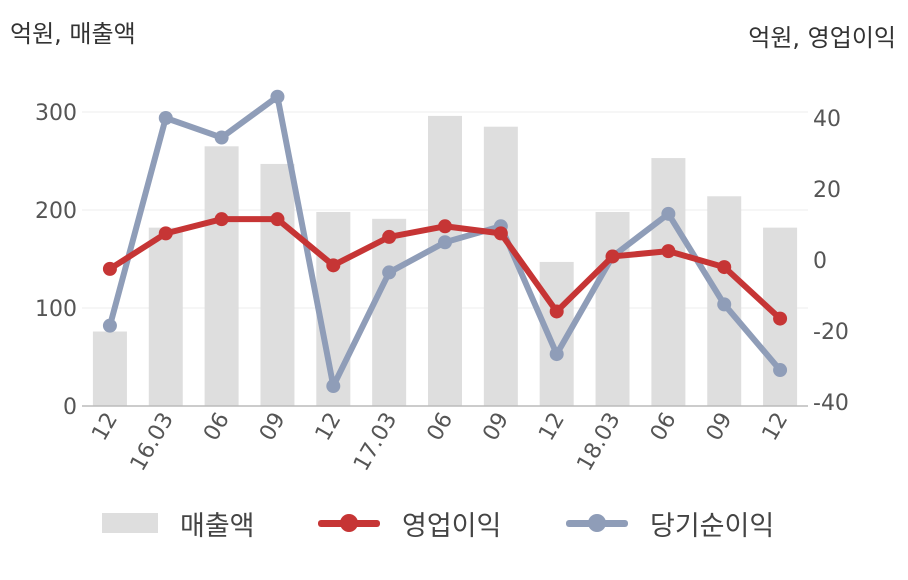  What do you see at coordinates (152, 442) in the screenshot?
I see `x-tick-label: 16.03` at bounding box center [152, 442].